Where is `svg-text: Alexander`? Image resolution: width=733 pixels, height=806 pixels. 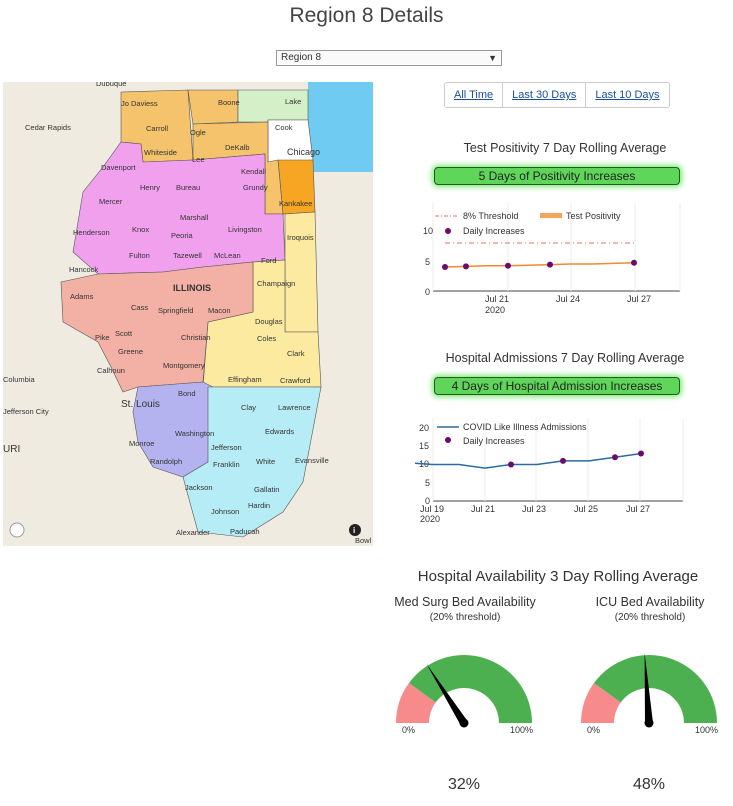 svg-text: Alexander is located at coordinates (193, 532).